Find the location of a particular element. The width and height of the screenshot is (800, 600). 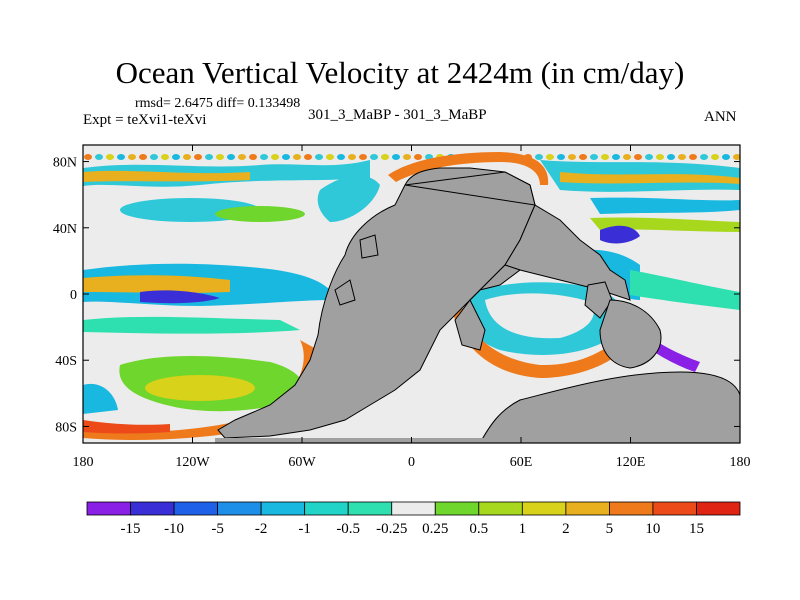

season-label: ANN is located at coordinates (720, 117).